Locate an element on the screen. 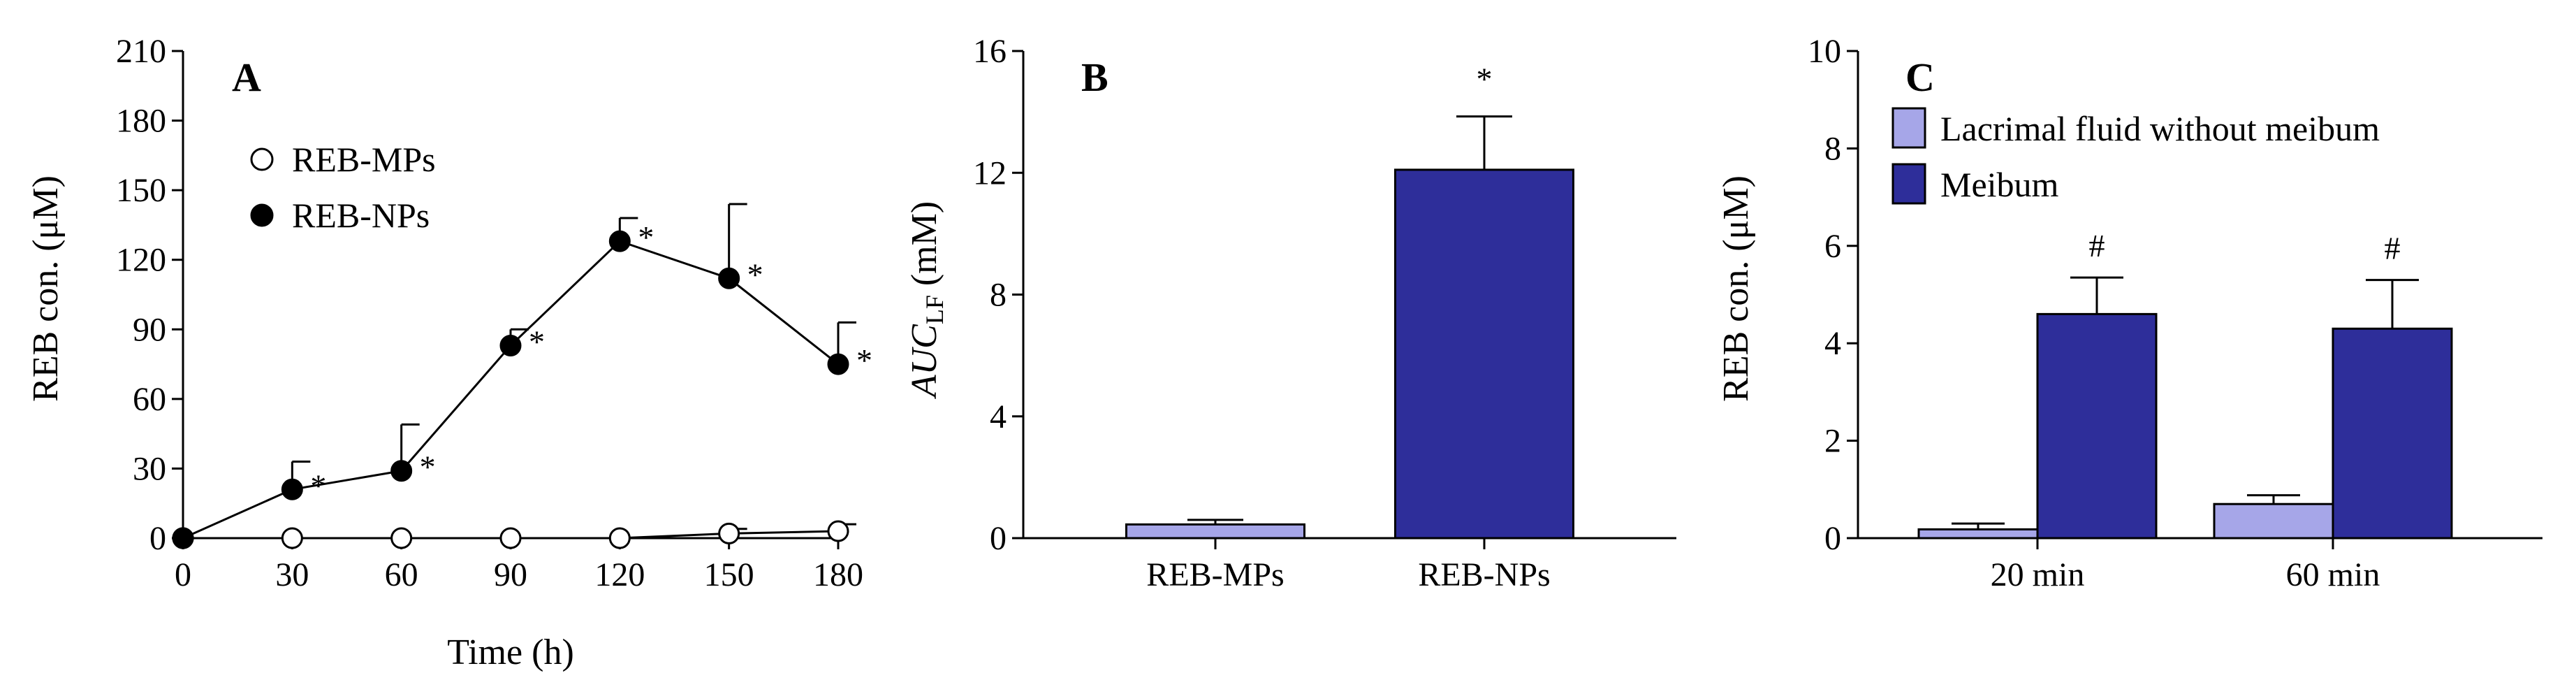 This screenshot has width=2576, height=687. panel-a-y-tick-label: 210 is located at coordinates (141, 51).